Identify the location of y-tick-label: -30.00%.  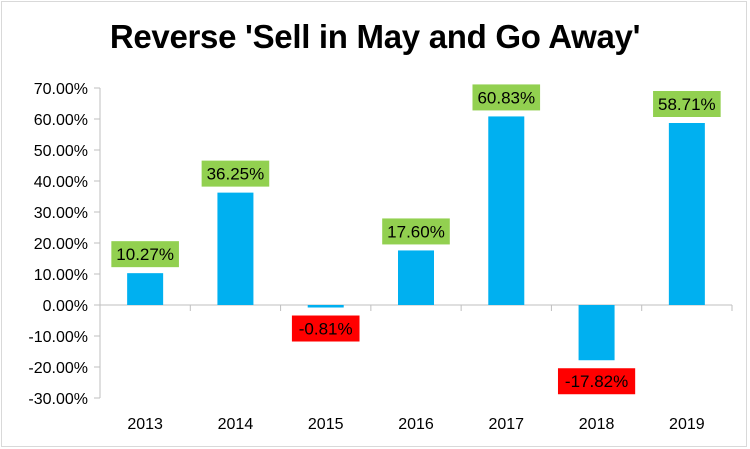
(58, 399).